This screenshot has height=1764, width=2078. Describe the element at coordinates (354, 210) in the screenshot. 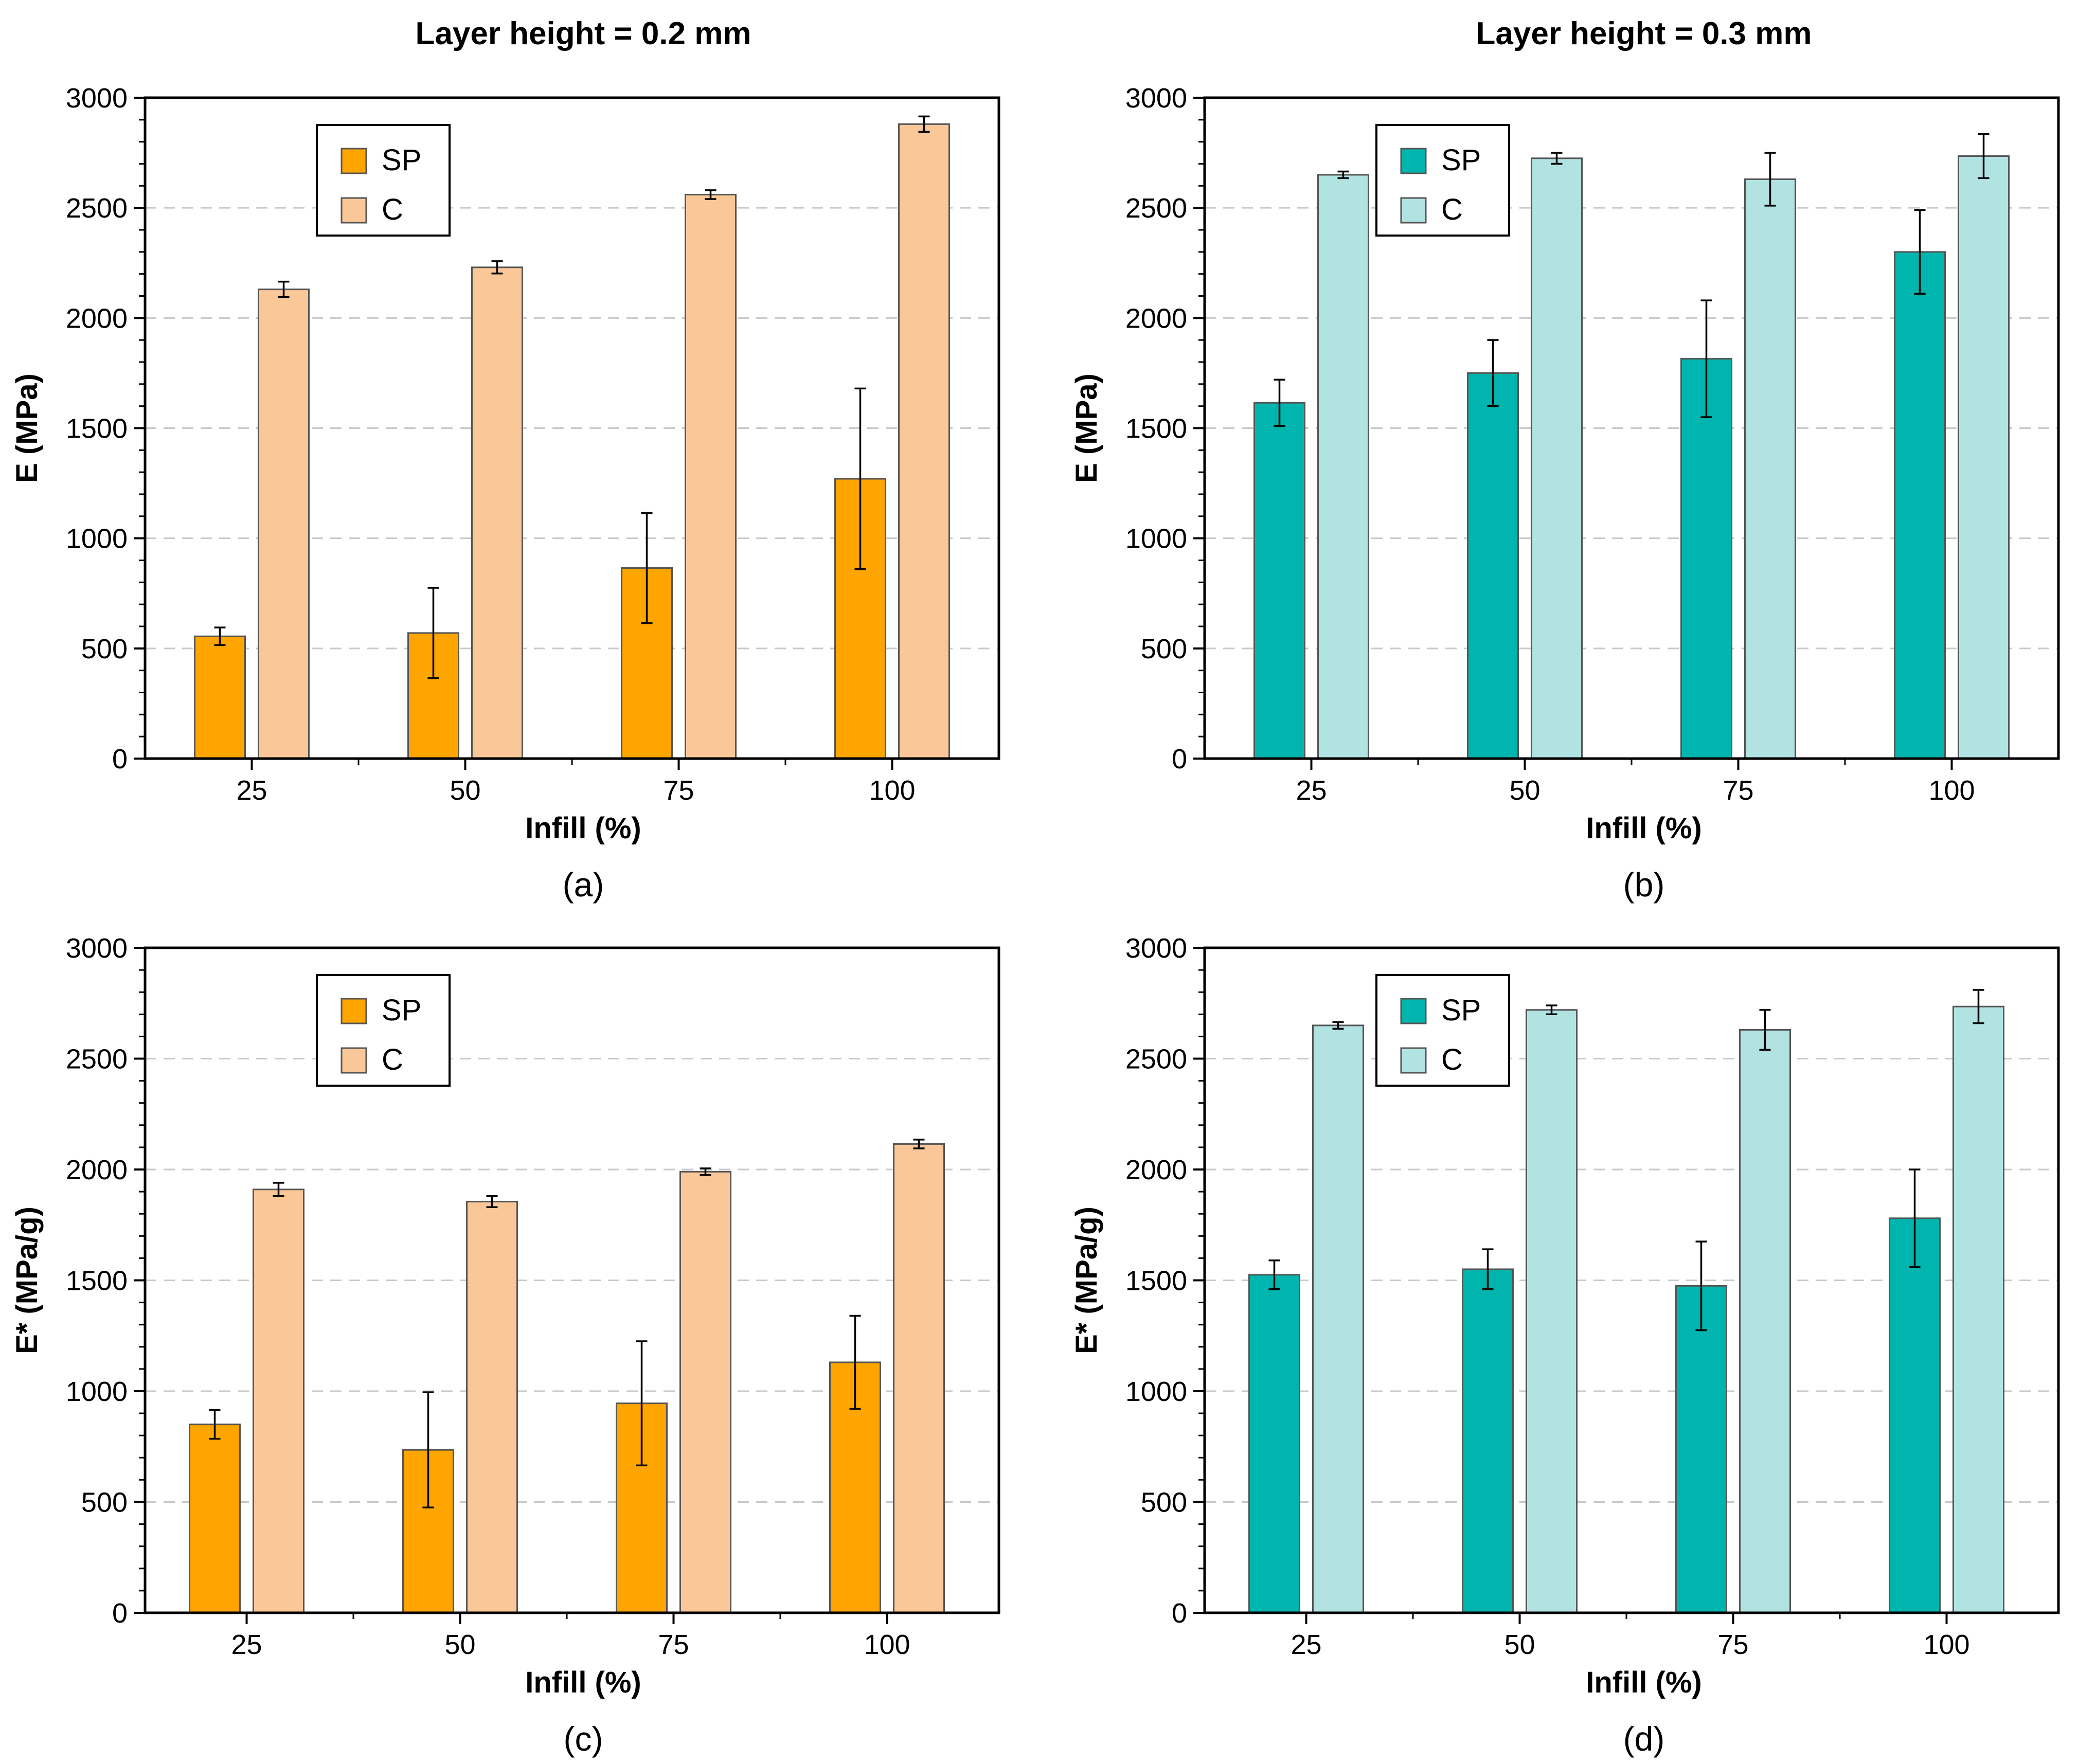

I see `legend-swatch-c` at that location.